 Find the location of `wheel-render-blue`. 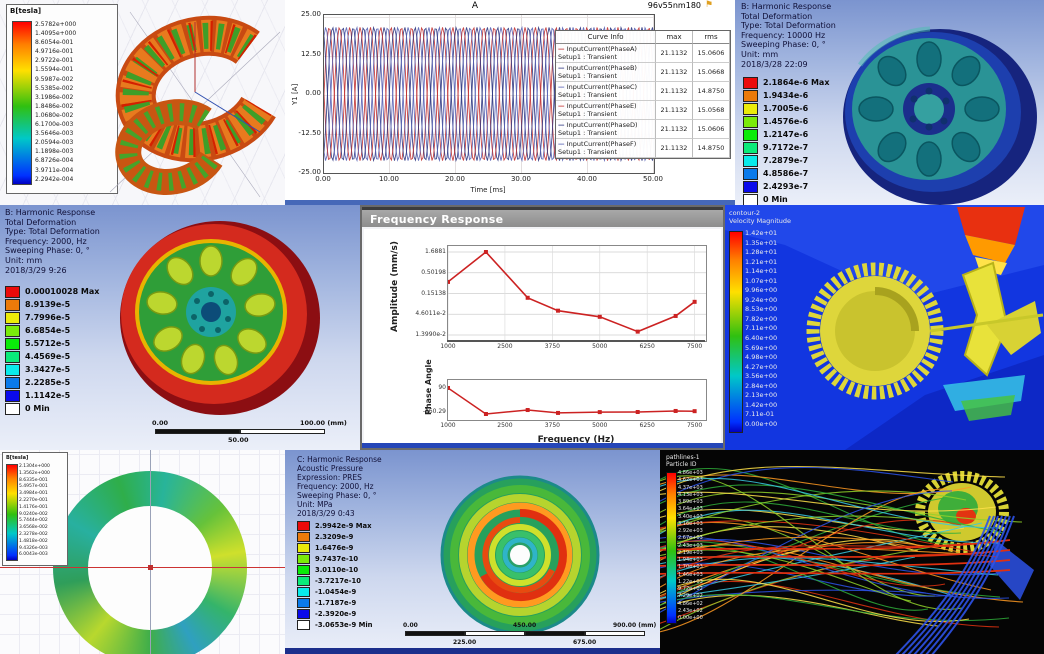

wheel-render-blue is located at coordinates (940, 115).